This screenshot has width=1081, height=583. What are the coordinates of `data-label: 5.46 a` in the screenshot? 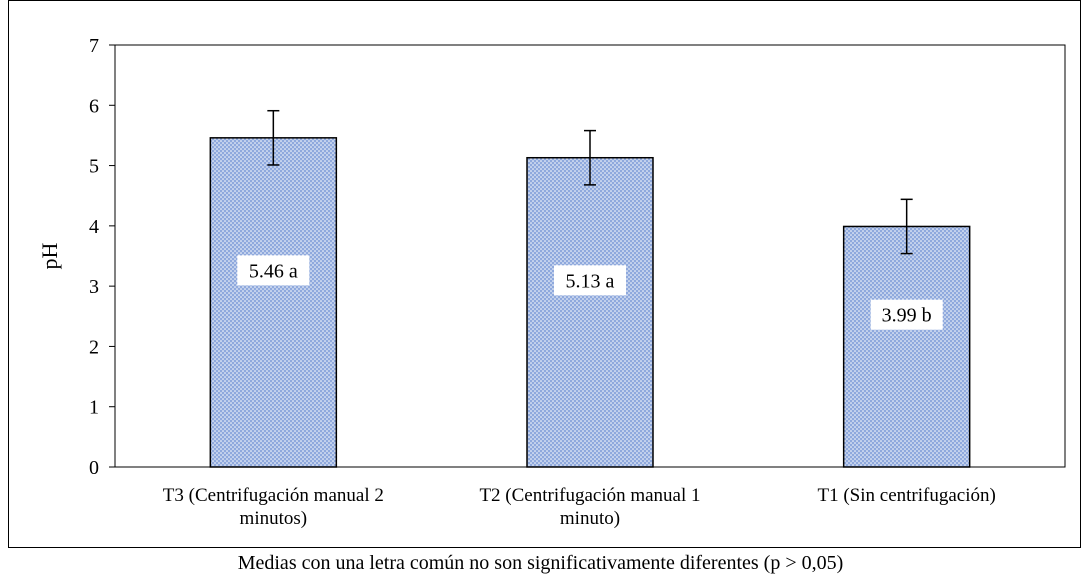 It's located at (273, 271).